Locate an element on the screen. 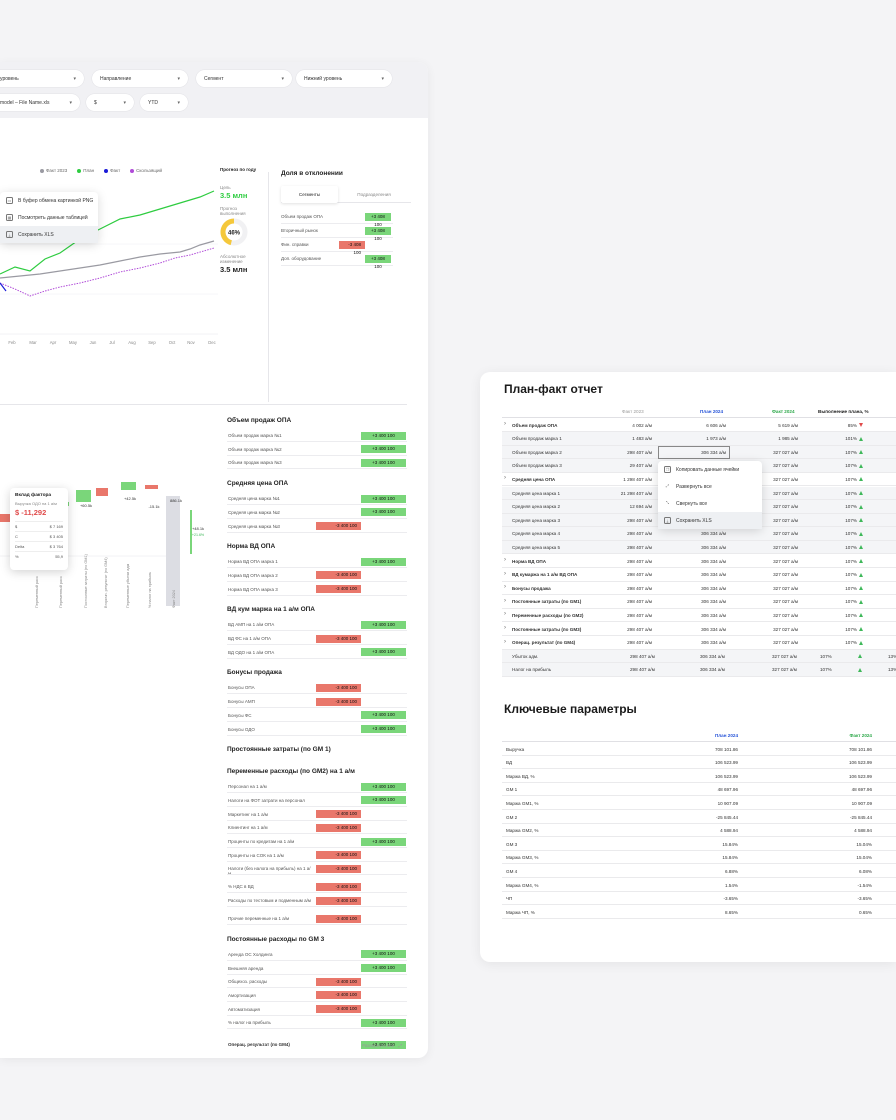 Image resolution: width=896 pixels, height=1120 pixels. chart-menu-item: ⤓ Сохранить XLS is located at coordinates (49, 234).